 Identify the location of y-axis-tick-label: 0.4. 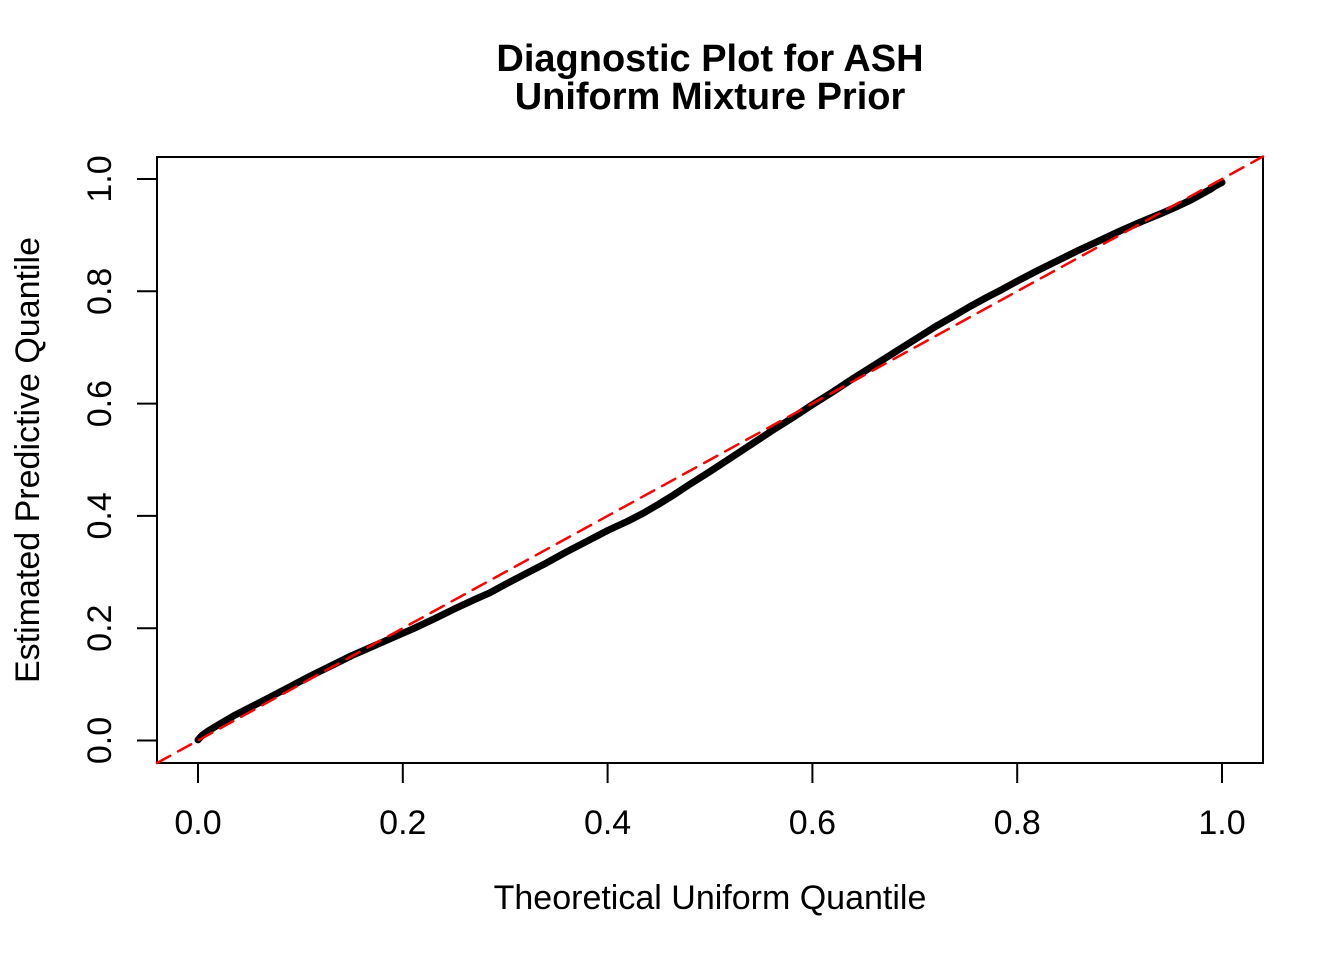
(100, 515).